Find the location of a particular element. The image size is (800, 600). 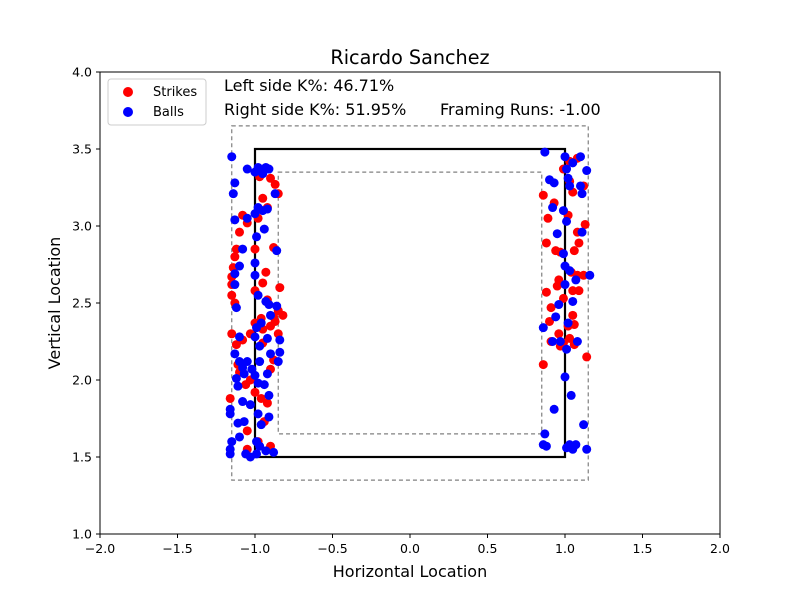

x-tick-label: 1.5 is located at coordinates (643, 548).